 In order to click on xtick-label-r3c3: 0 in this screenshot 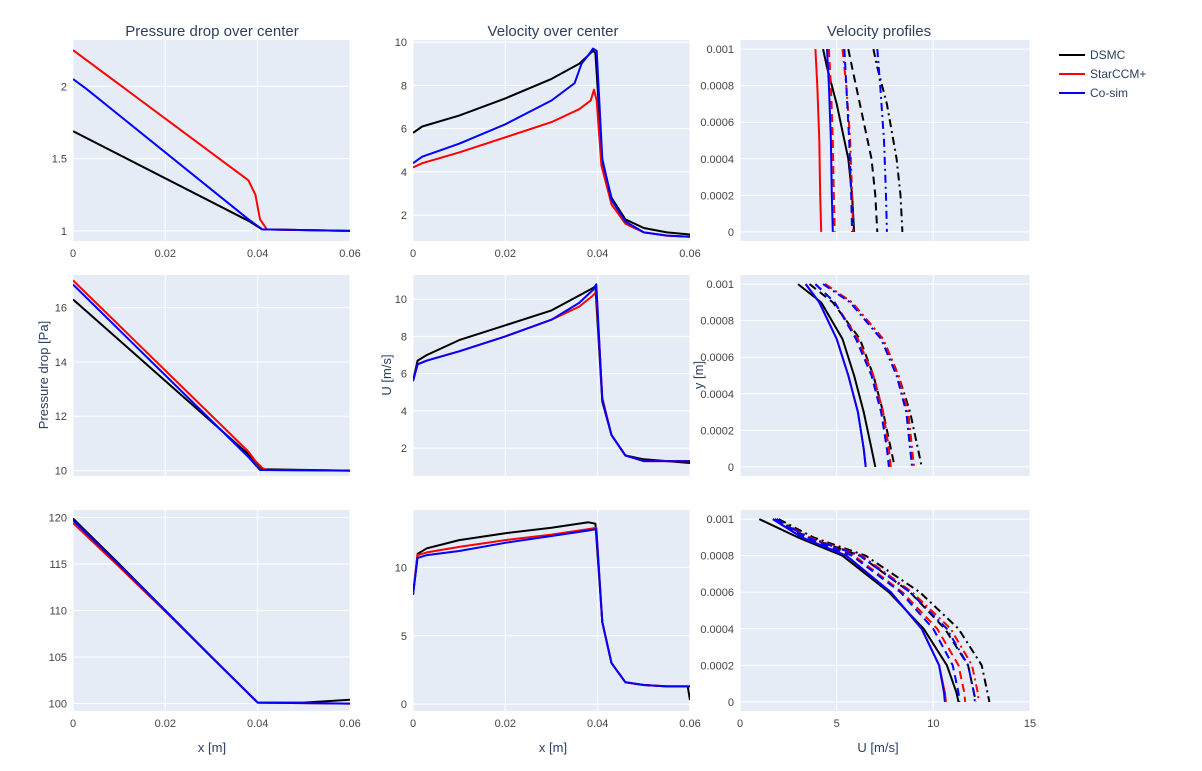, I will do `click(740, 724)`.